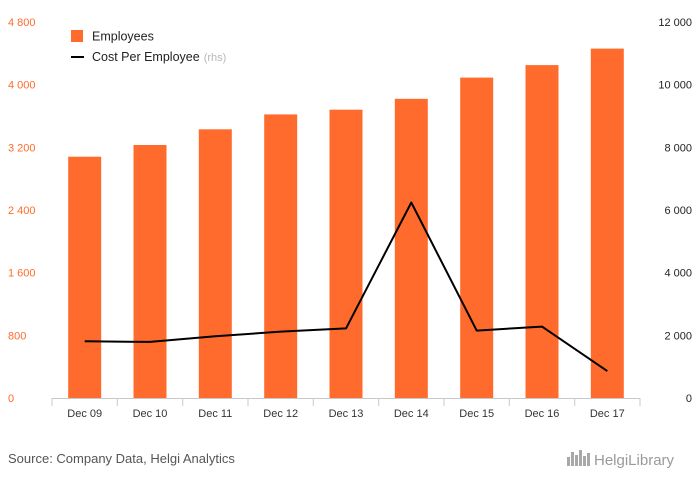 Image resolution: width=700 pixels, height=483 pixels. Describe the element at coordinates (215, 58) in the screenshot. I see `legend-label-cost-suffix: (rhs)` at that location.